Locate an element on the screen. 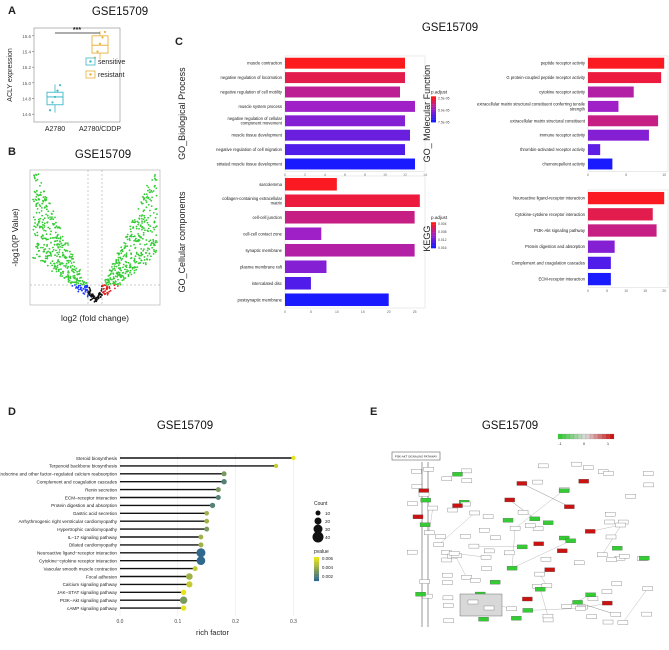 The width and height of the screenshot is (669, 650). category-label: JAK−STAT signaling pathway is located at coordinates (87, 592).